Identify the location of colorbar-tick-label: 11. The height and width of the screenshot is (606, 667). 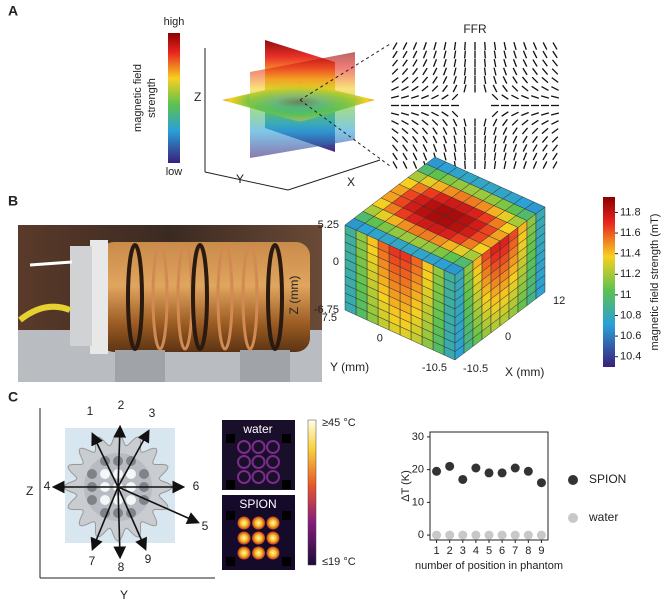
(625, 295).